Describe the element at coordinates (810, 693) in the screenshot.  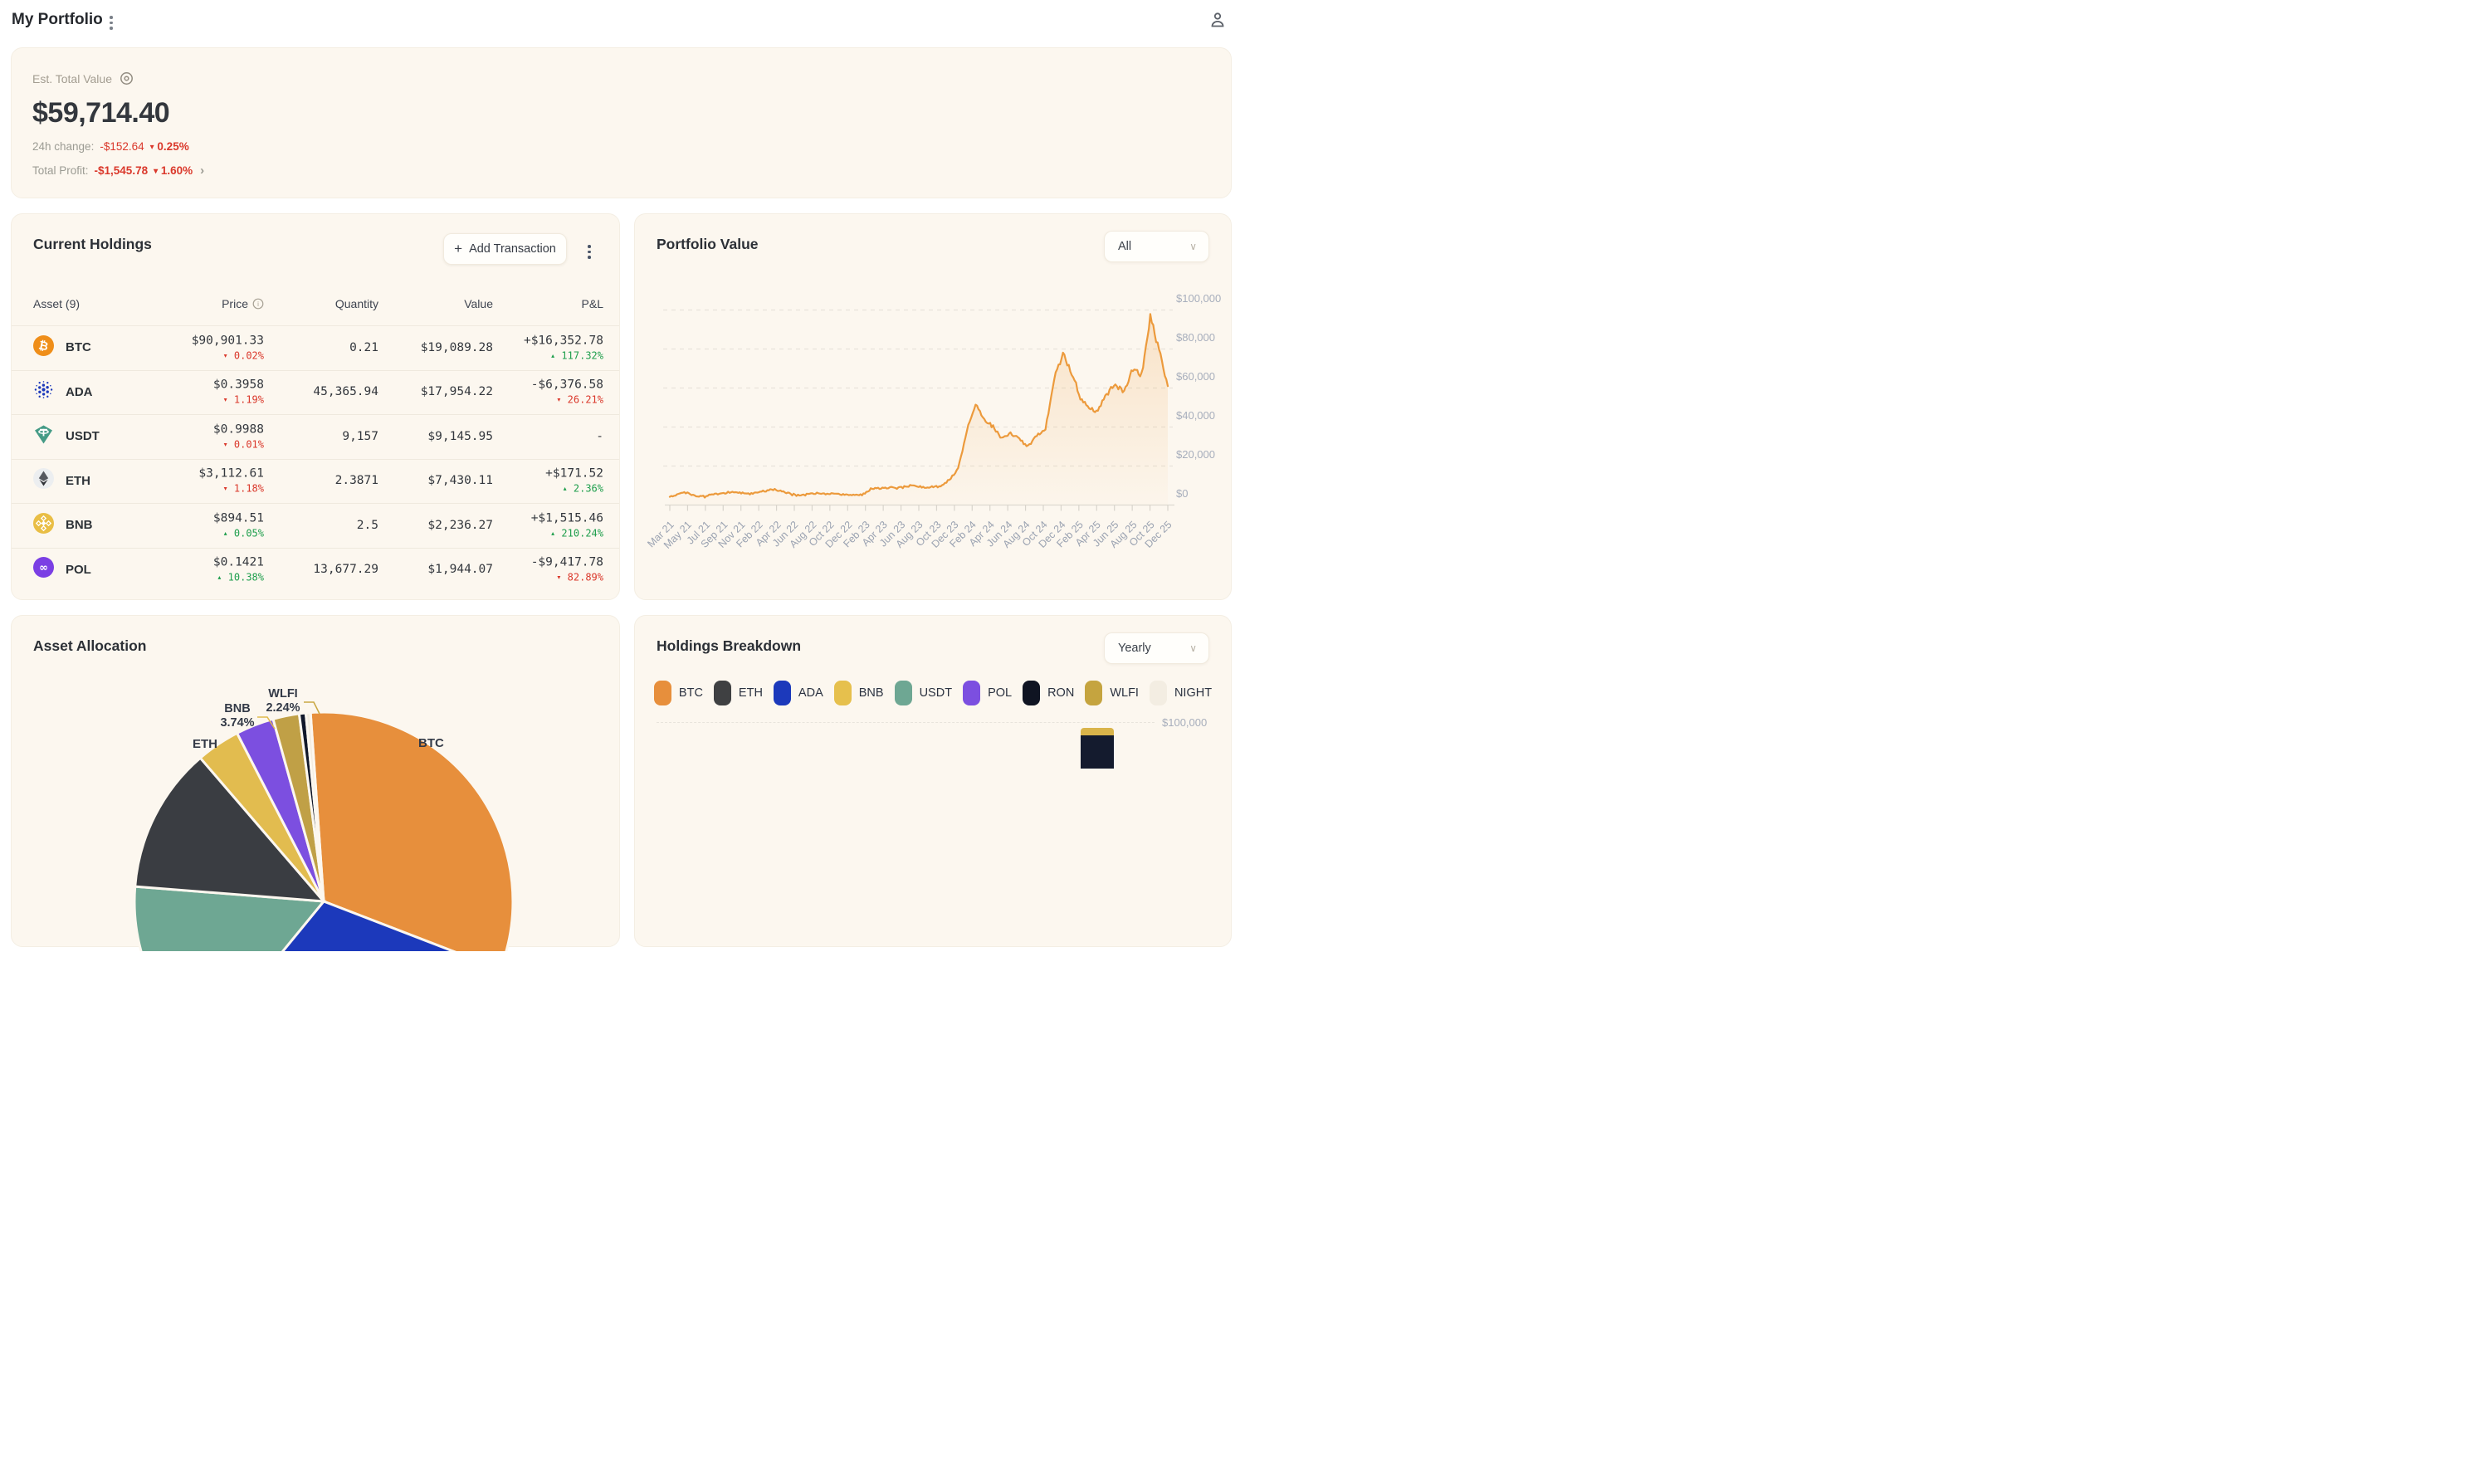
I see `legend-label: ADA` at that location.